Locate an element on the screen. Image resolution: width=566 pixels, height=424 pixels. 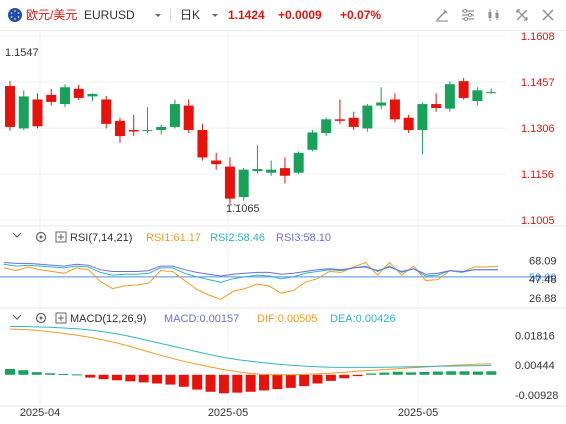
macd-tick-label: -0.00928 is located at coordinates (536, 396).